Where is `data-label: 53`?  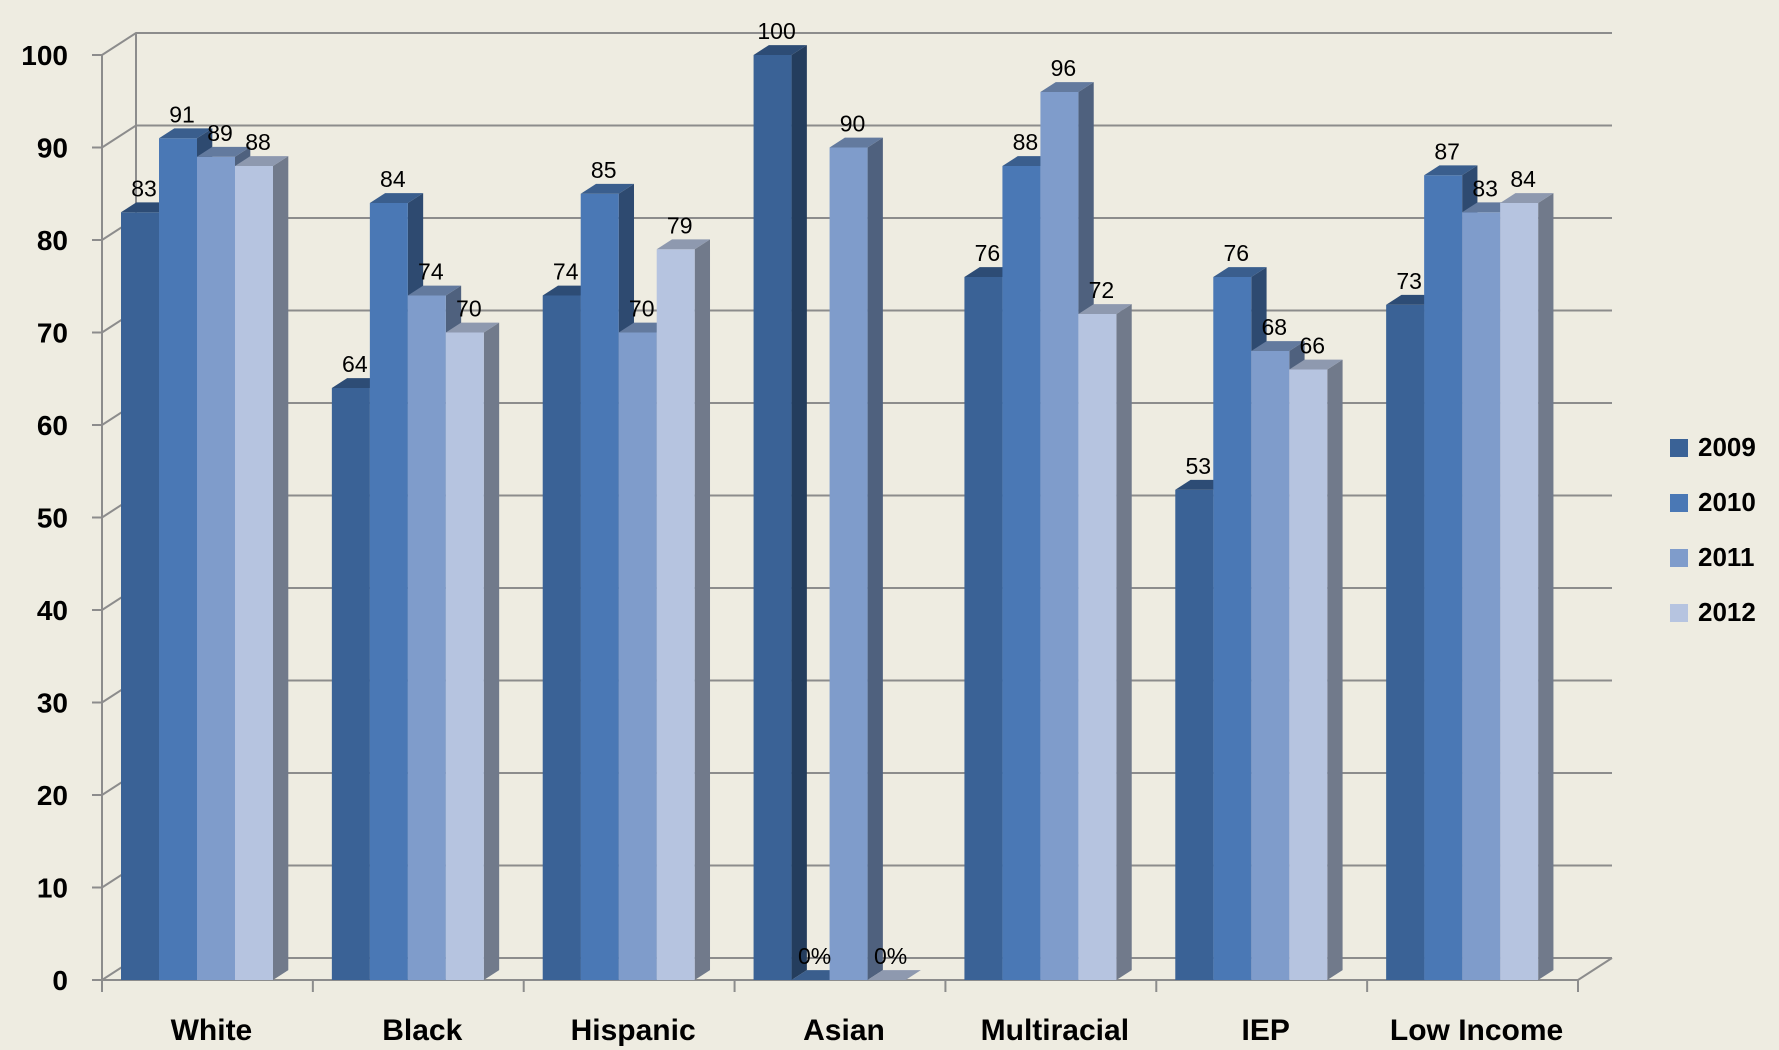
data-label: 53 is located at coordinates (1198, 466).